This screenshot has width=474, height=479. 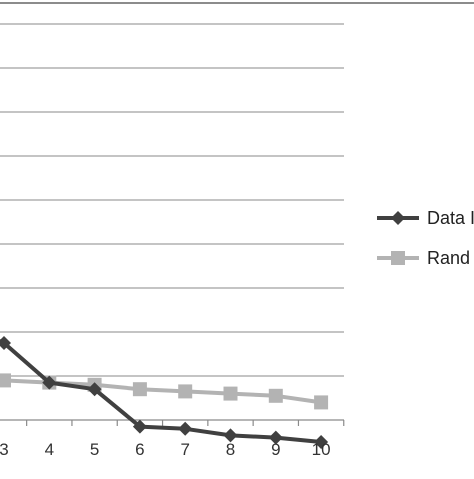 What do you see at coordinates (230, 449) in the screenshot?
I see `x-tick-label: 8` at bounding box center [230, 449].